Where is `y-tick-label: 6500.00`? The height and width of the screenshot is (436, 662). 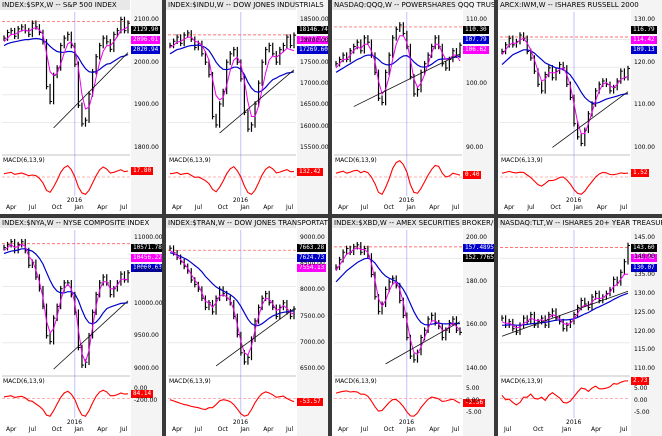 y-tick-label: 6500.00 is located at coordinates (312, 368).